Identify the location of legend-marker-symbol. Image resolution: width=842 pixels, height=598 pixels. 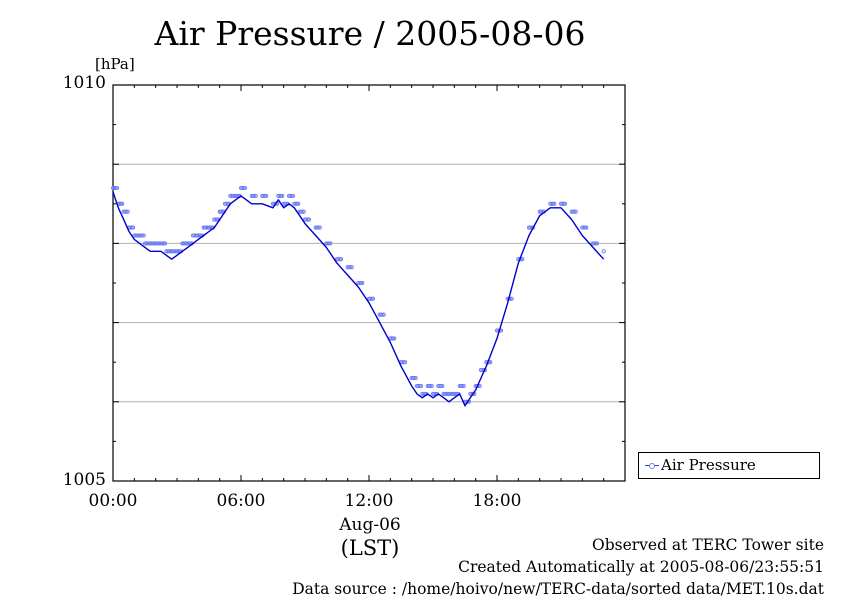
(652, 466).